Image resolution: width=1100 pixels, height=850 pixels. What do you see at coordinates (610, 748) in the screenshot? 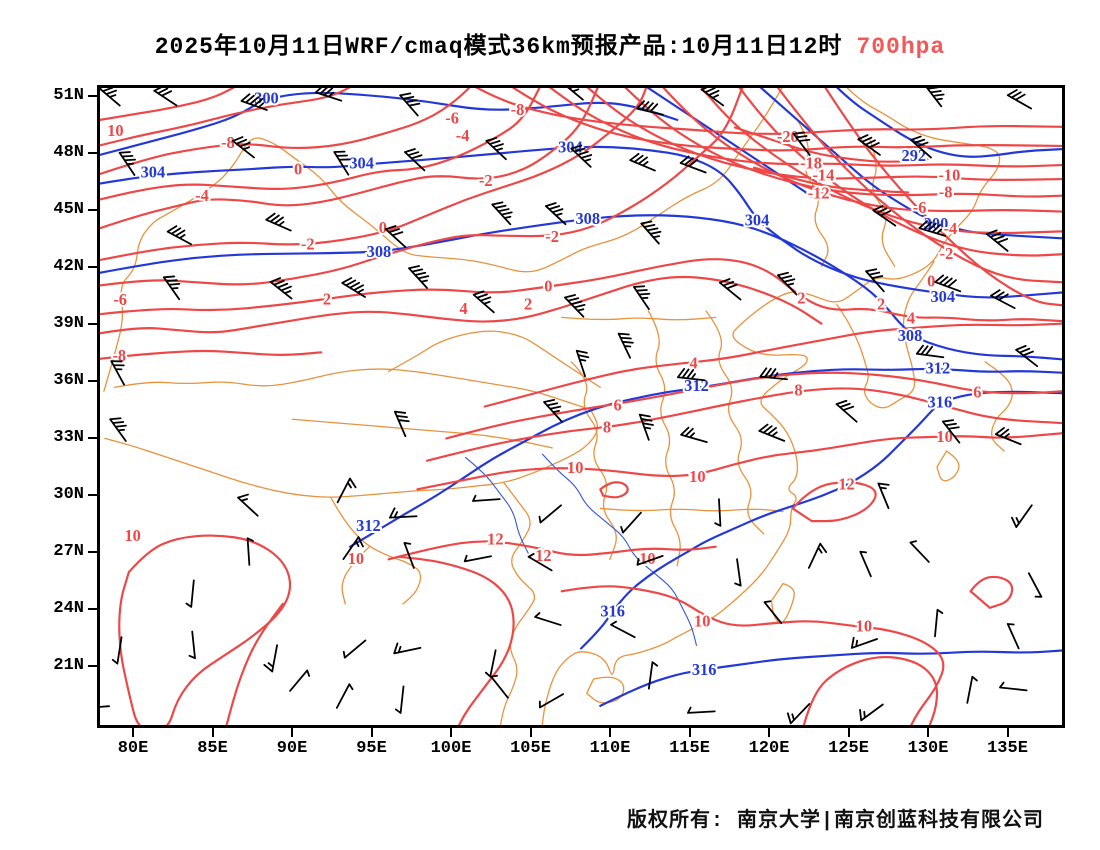
I see `lon-tick-label: 110E` at bounding box center [610, 748].